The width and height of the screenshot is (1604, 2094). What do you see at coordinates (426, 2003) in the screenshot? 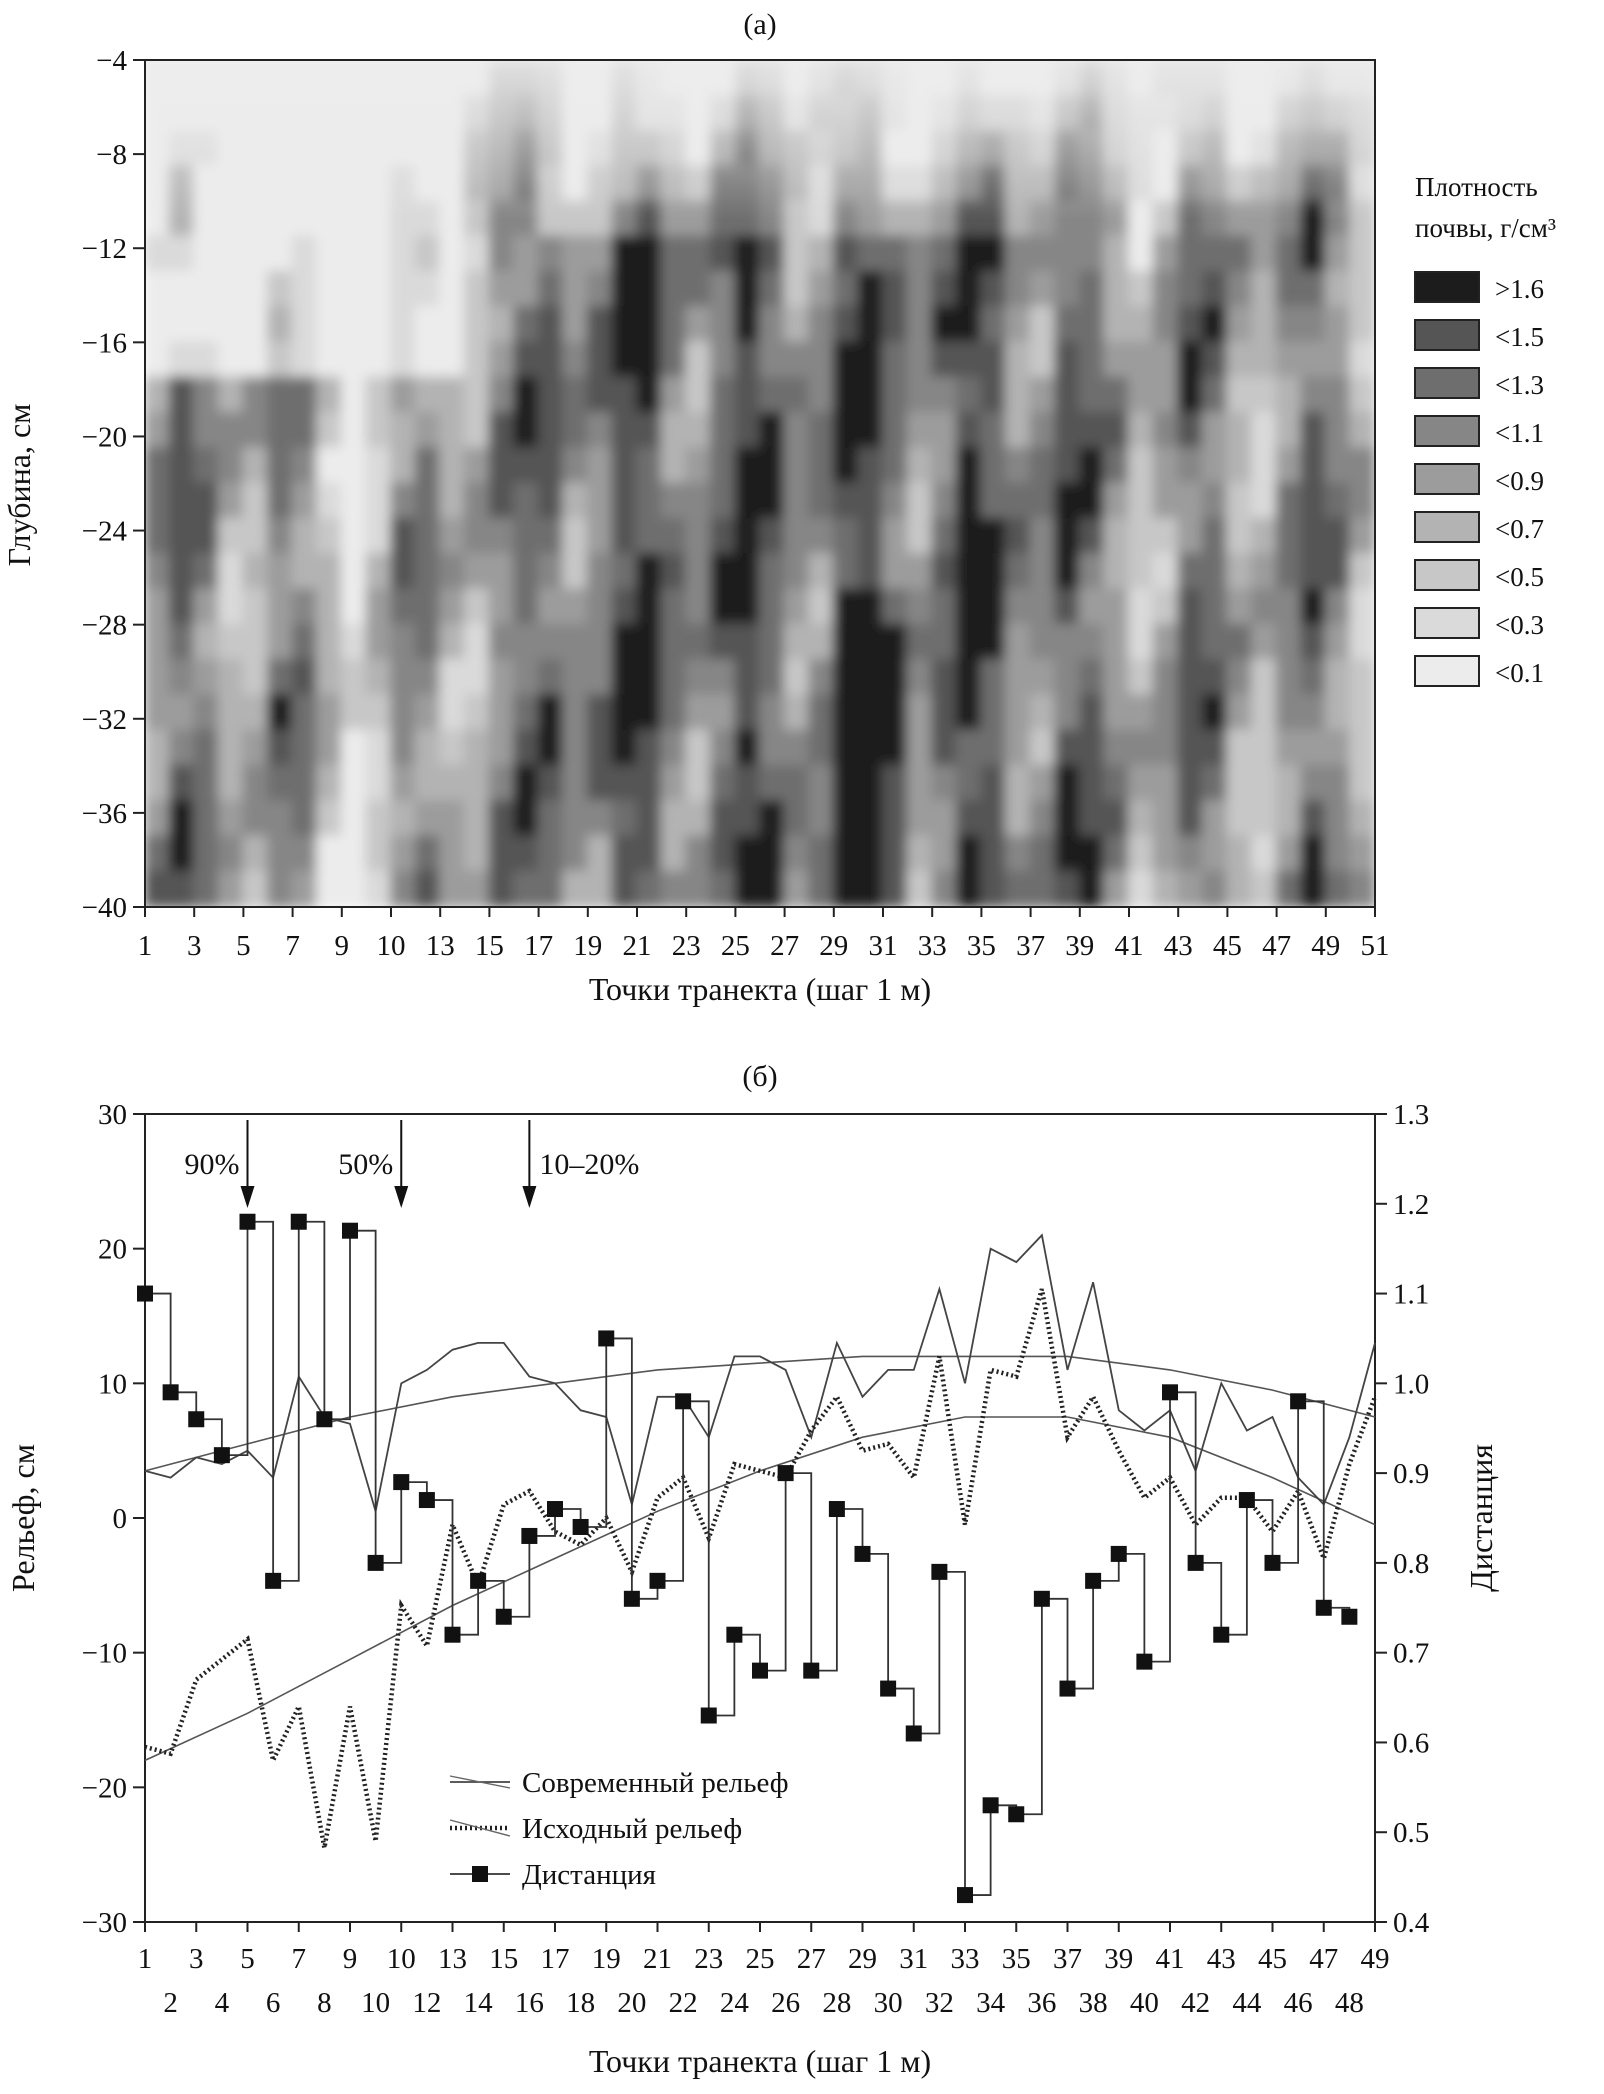
I see `x-tick-label-lower: 12` at bounding box center [426, 2003].